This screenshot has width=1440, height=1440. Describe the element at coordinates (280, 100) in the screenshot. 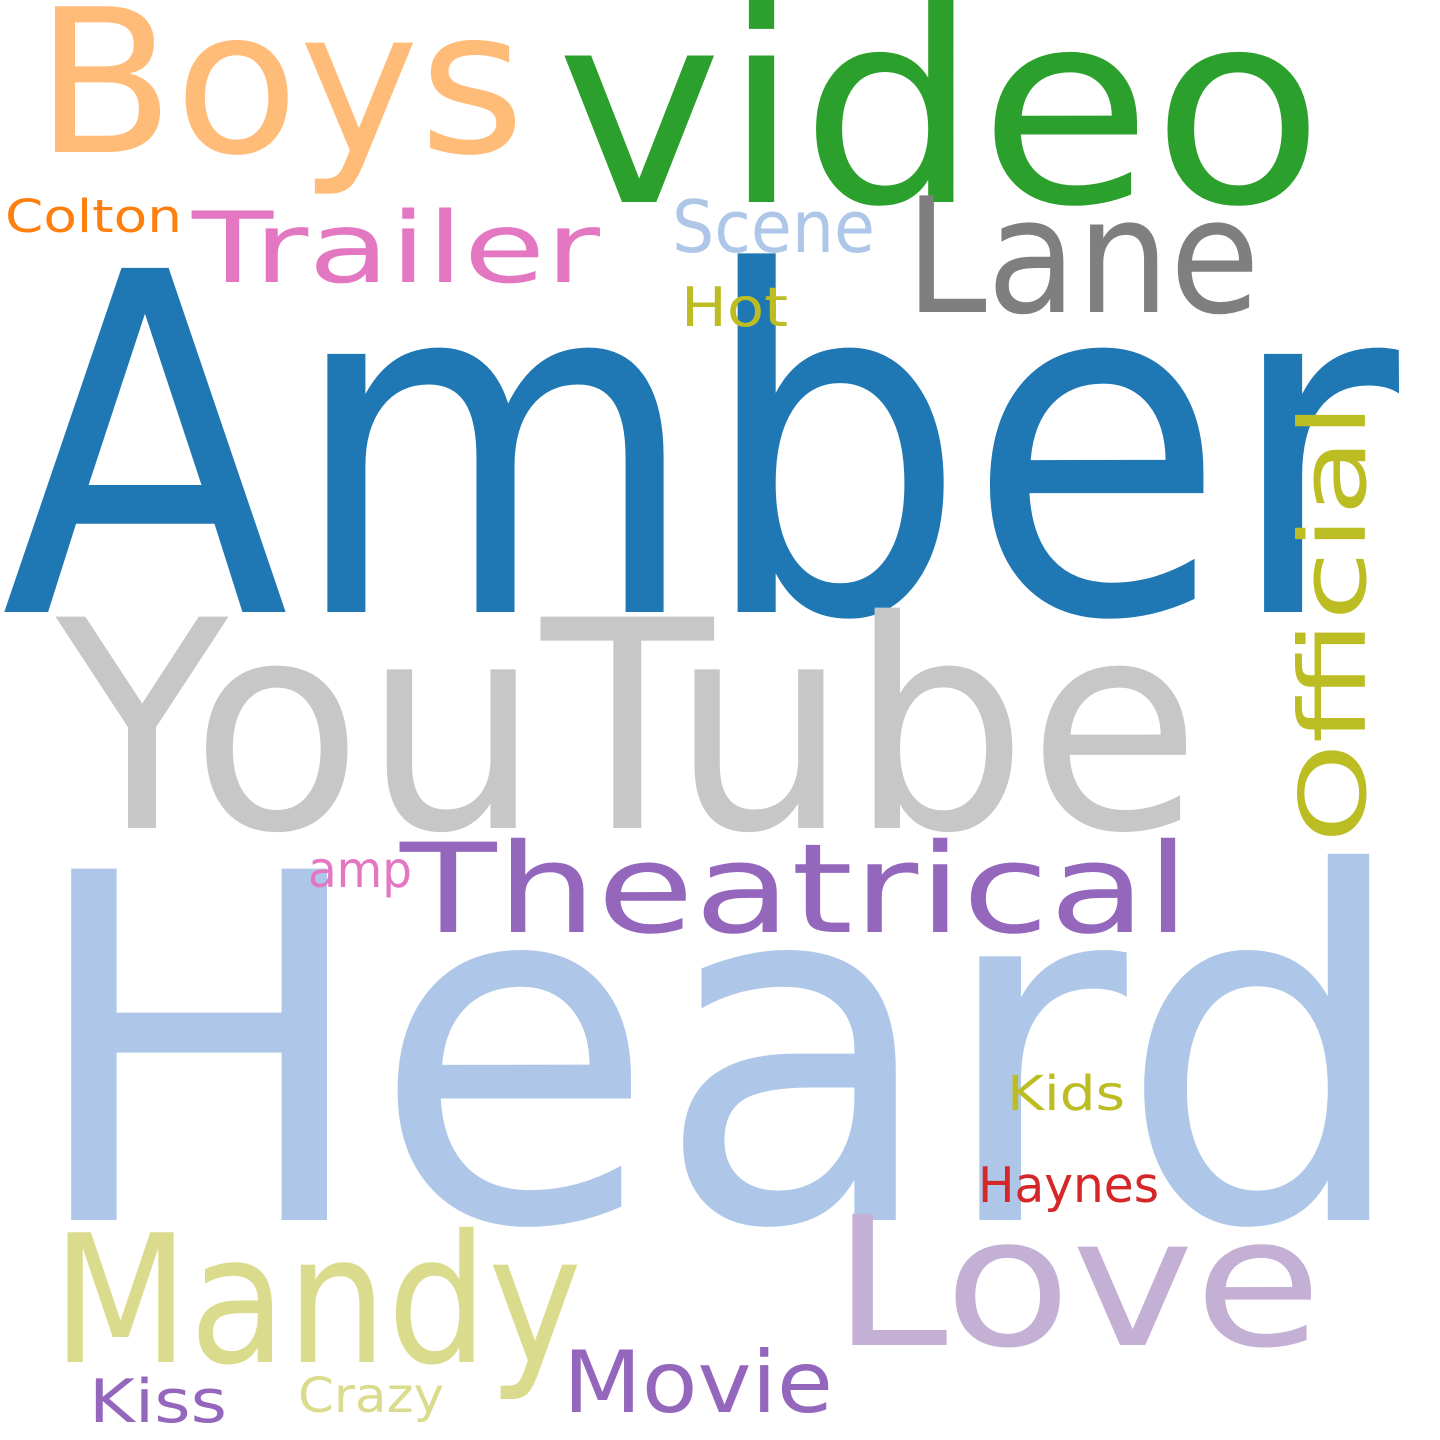

I see `word-boys: Boys` at that location.